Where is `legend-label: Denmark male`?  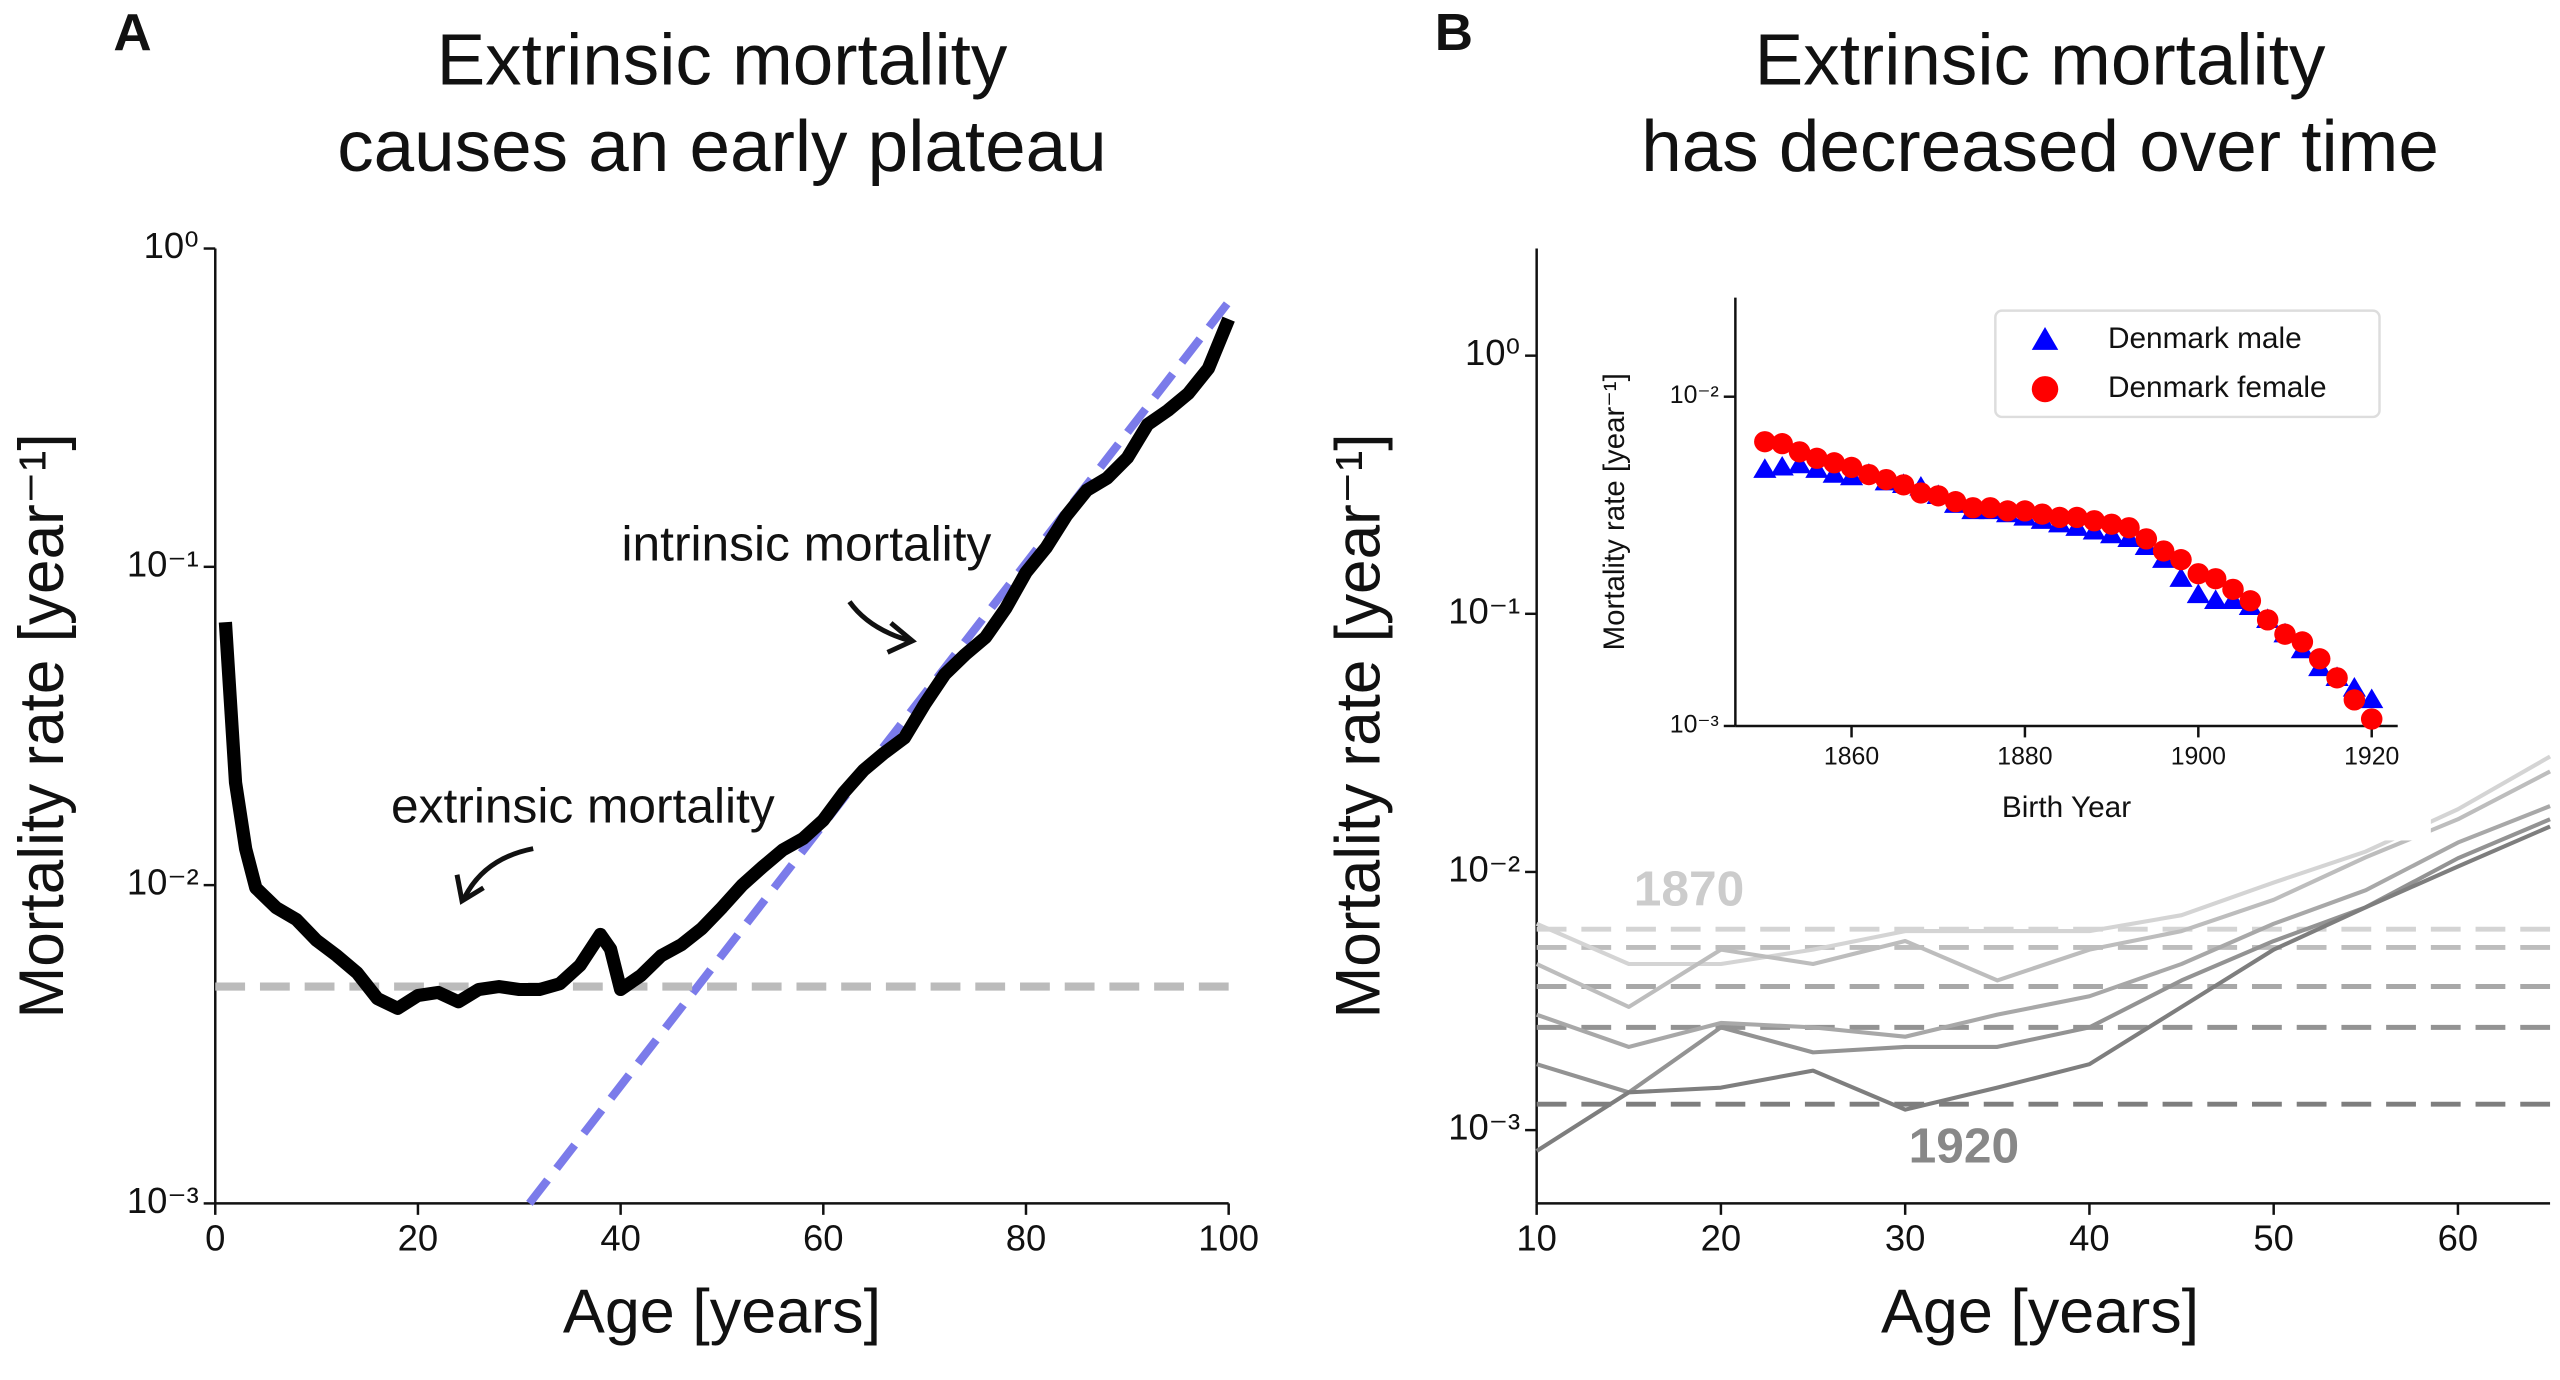
legend-label: Denmark male is located at coordinates (2205, 338).